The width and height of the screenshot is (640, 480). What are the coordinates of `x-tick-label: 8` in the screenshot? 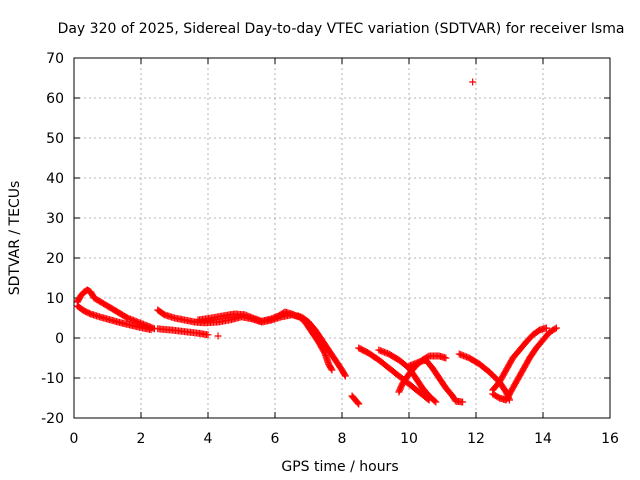 It's located at (342, 439).